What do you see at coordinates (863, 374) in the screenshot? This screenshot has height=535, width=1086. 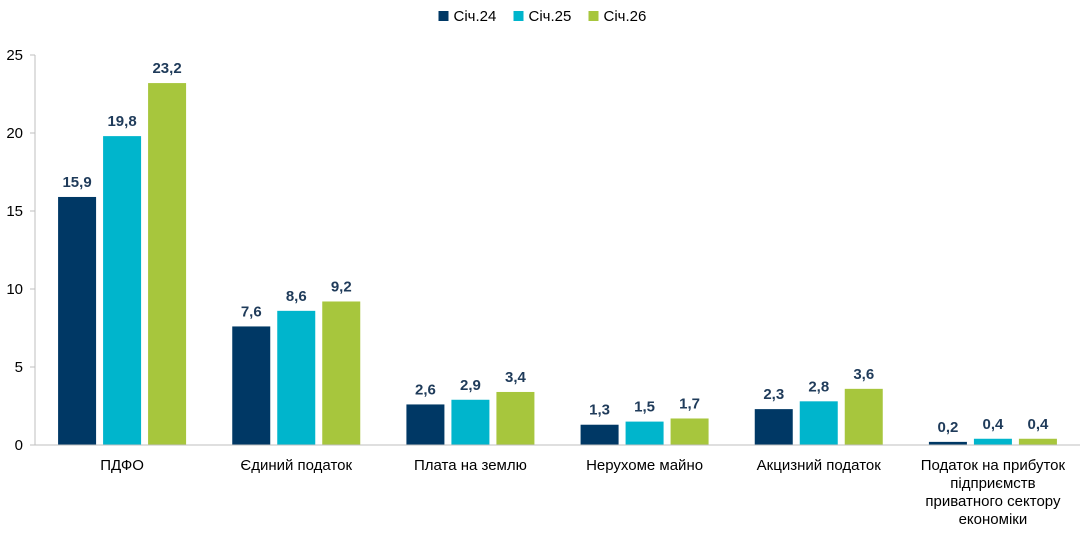 I see `data-label: 3,6` at bounding box center [863, 374].